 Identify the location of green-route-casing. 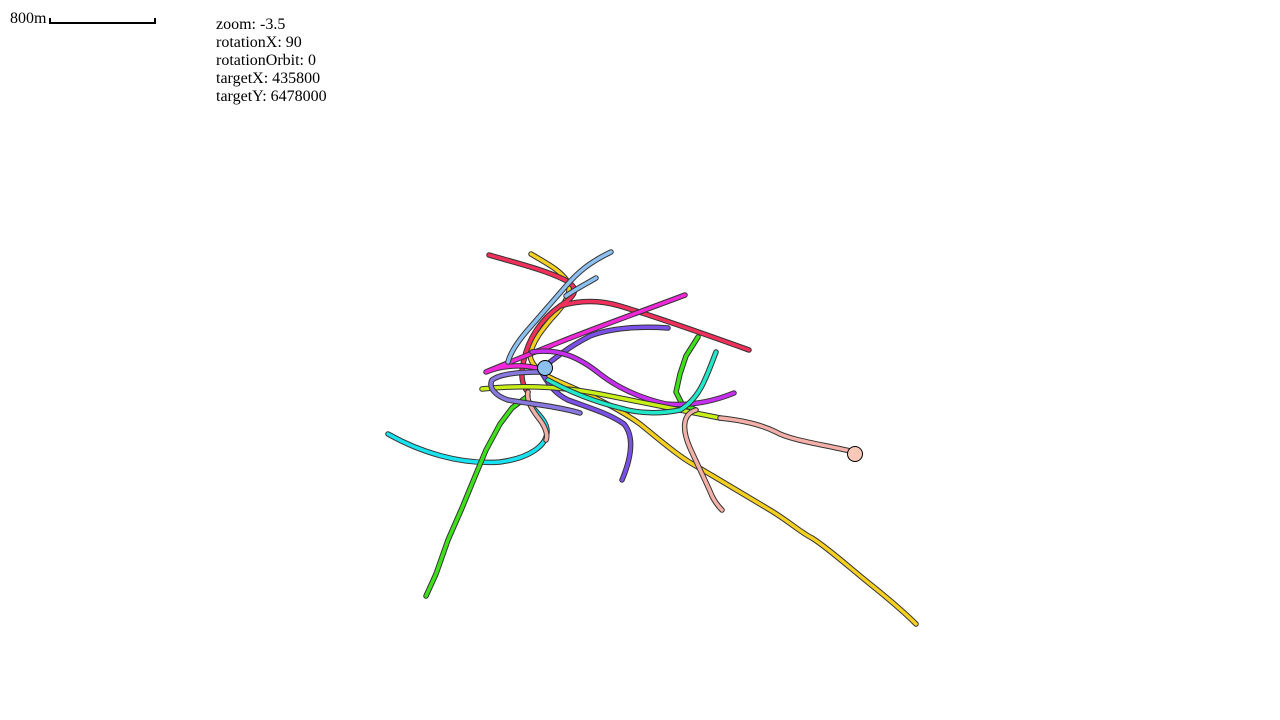
(562, 466).